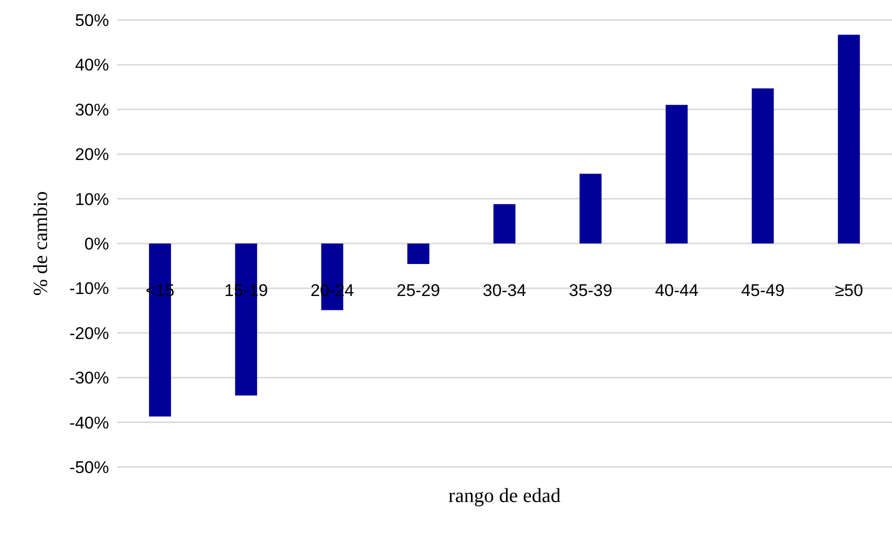 This screenshot has height=533, width=892. What do you see at coordinates (91, 199) in the screenshot?
I see `y-tick-label: 10%` at bounding box center [91, 199].